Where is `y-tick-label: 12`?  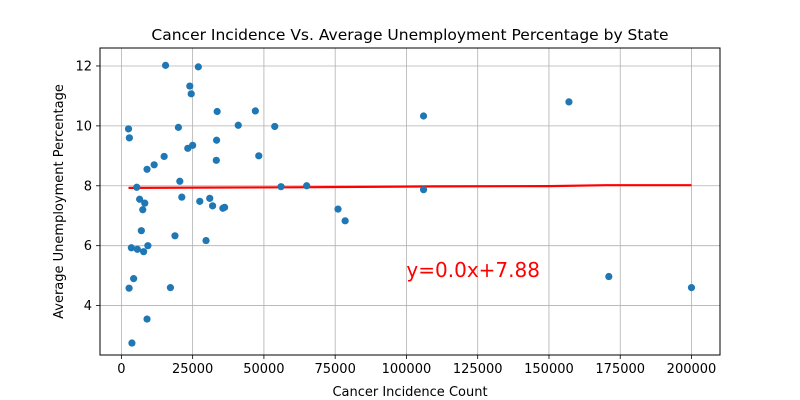
y-tick-label: 12 is located at coordinates (83, 66).